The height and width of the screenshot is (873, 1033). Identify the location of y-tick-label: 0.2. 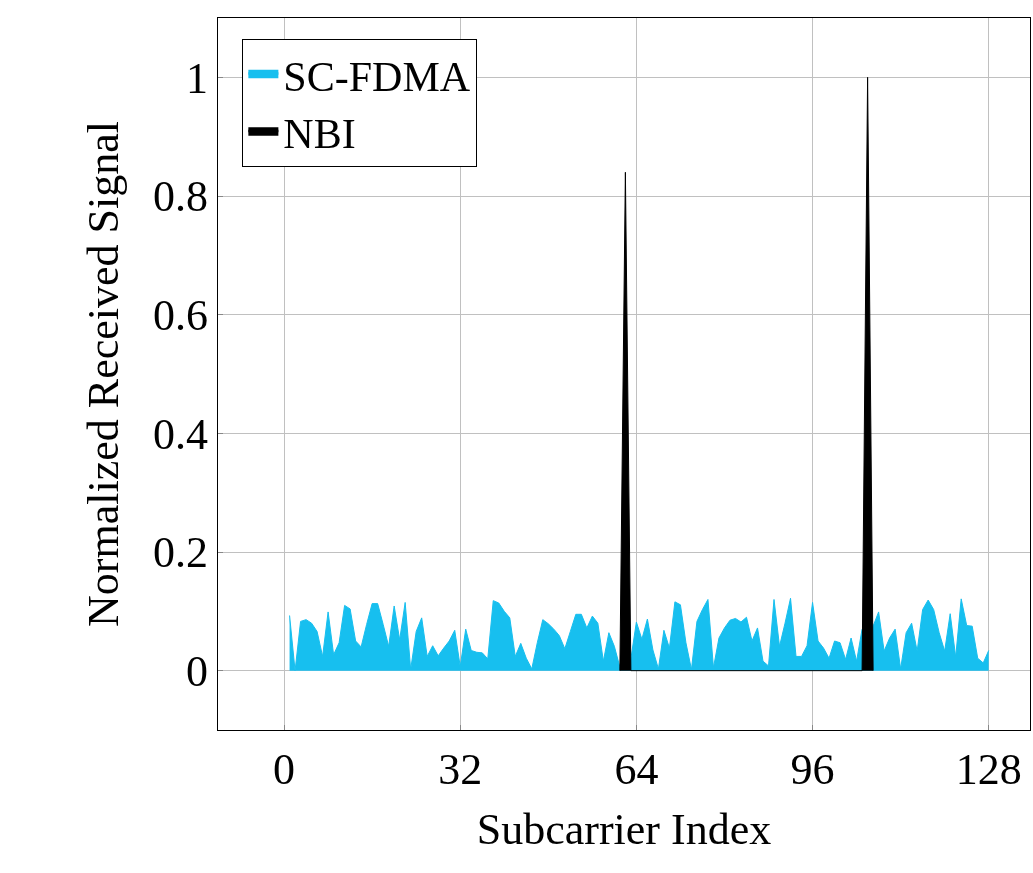
(181, 553).